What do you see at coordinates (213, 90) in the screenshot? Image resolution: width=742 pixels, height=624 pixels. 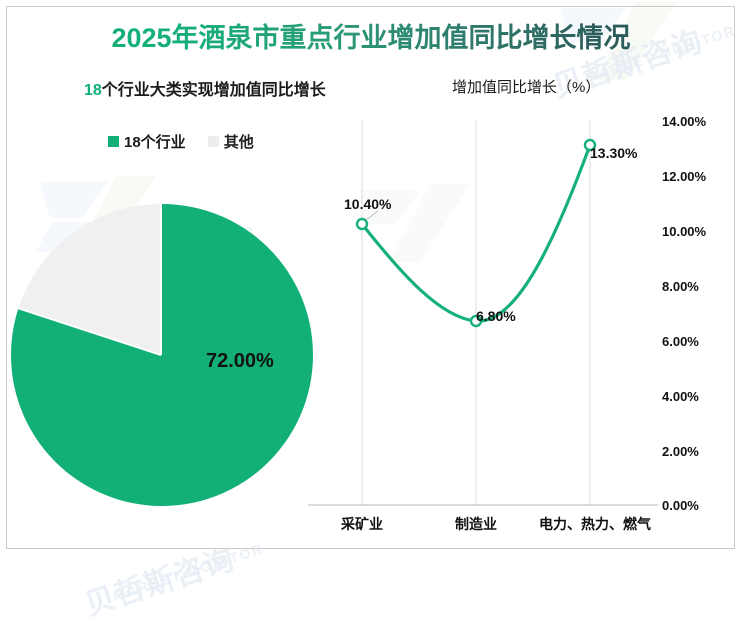 I see `left-caption-text: 个行业大类实现增加值同比增长` at bounding box center [213, 90].